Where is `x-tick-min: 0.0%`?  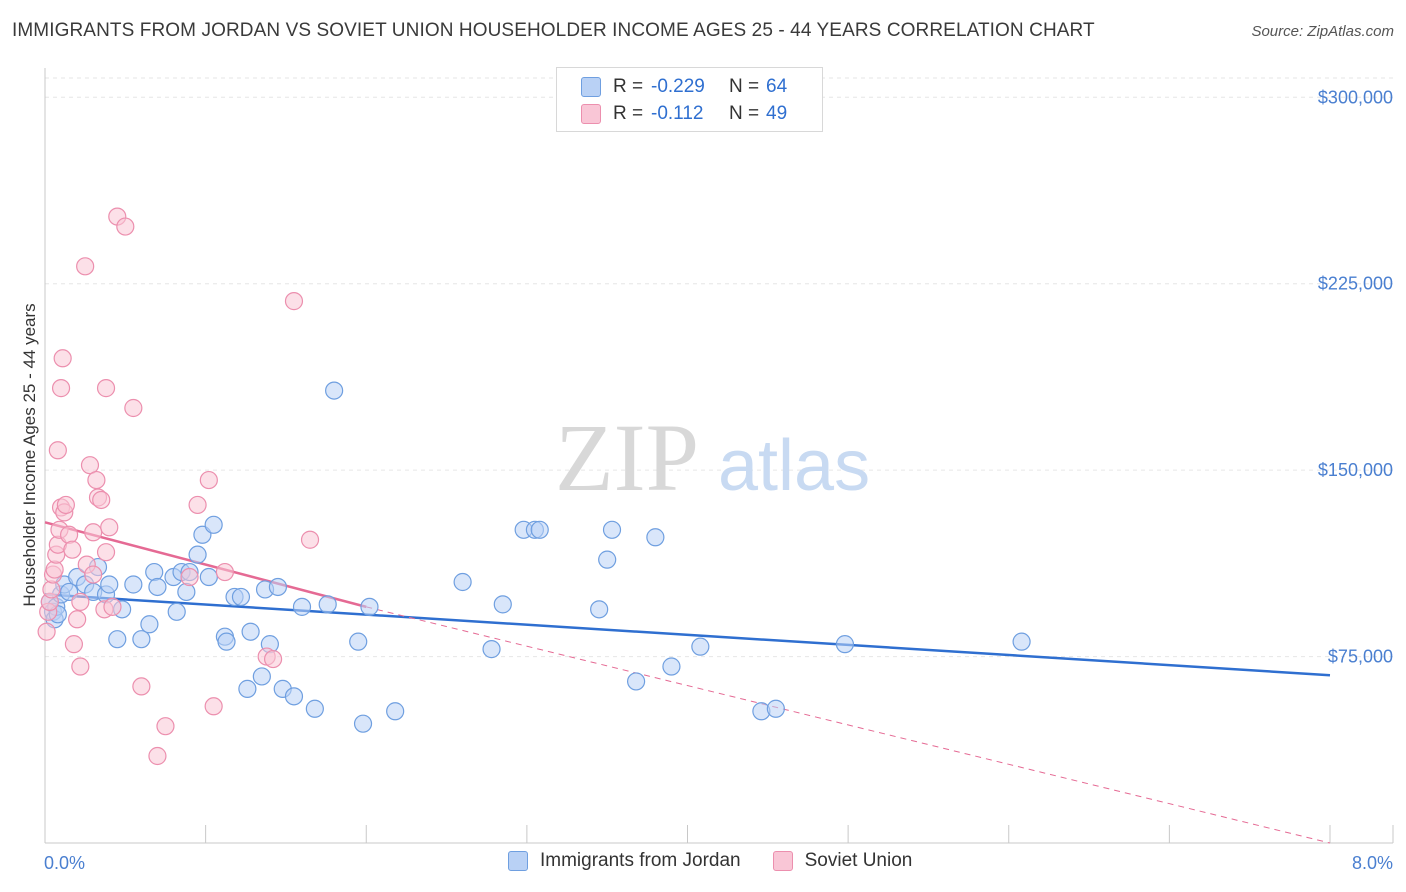 x-tick-min: 0.0% is located at coordinates (64, 863).